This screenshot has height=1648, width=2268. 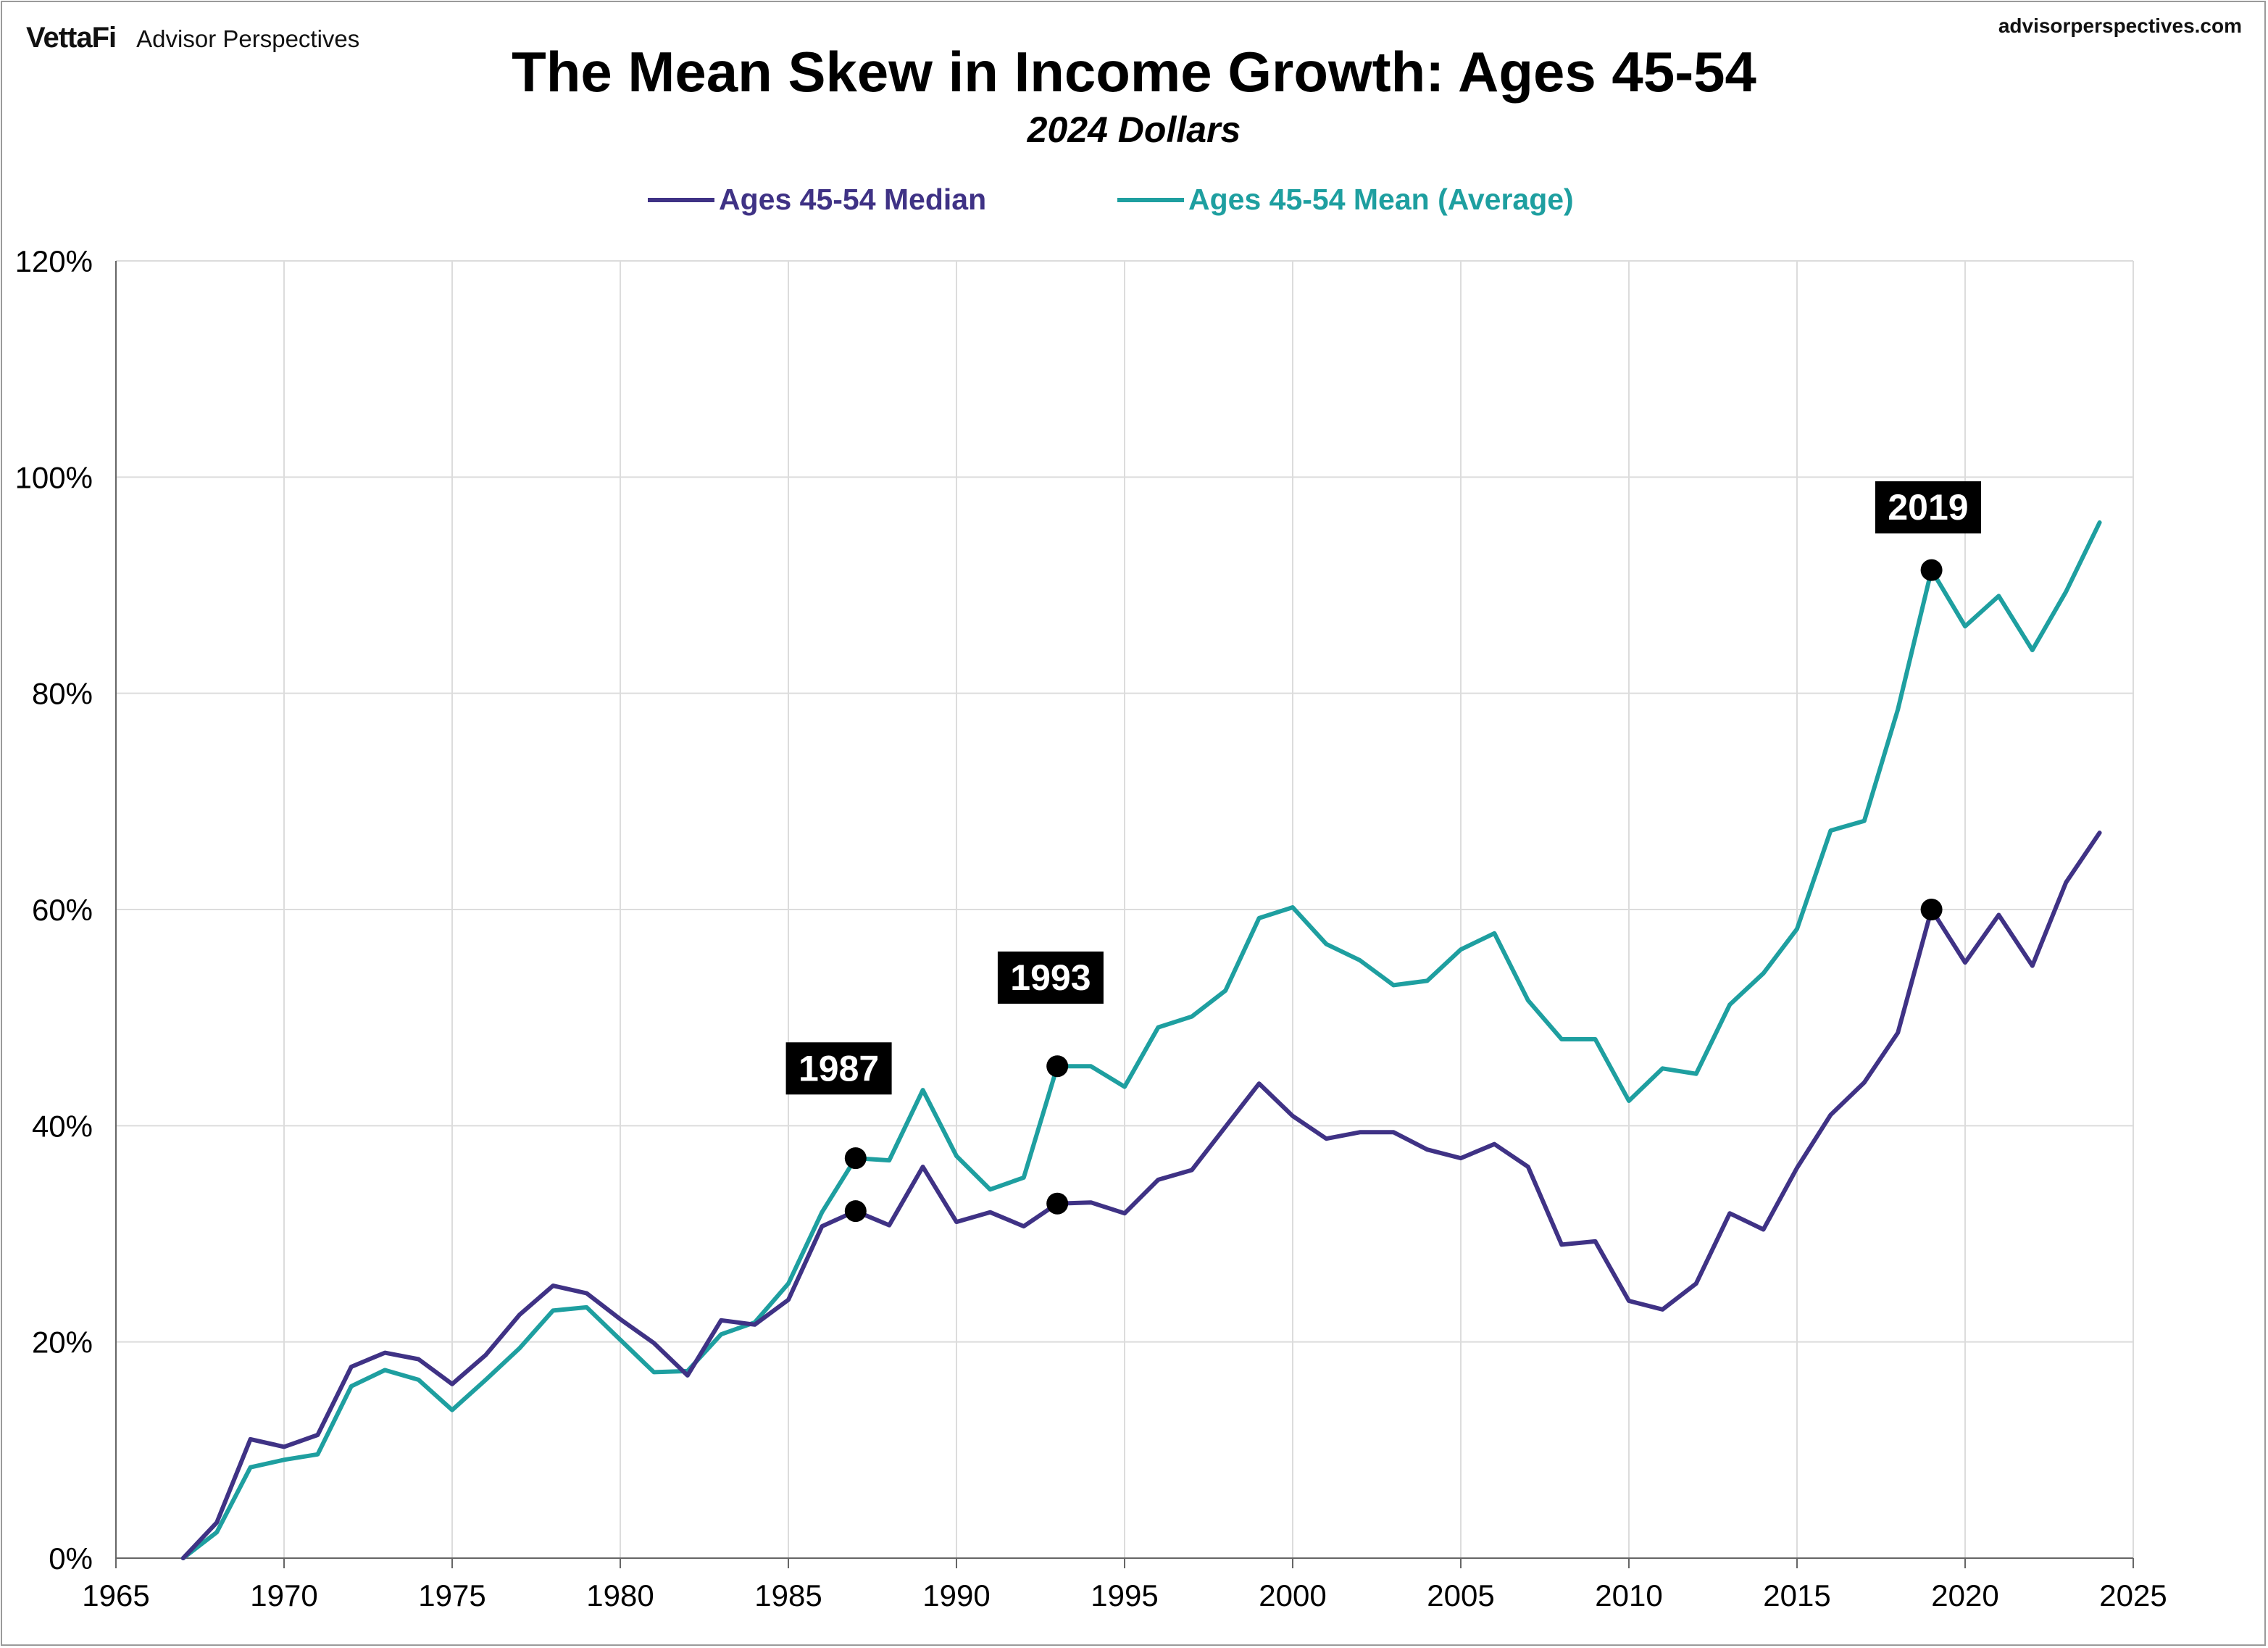 What do you see at coordinates (1150, 199) in the screenshot?
I see `legend-swatch-mean` at bounding box center [1150, 199].